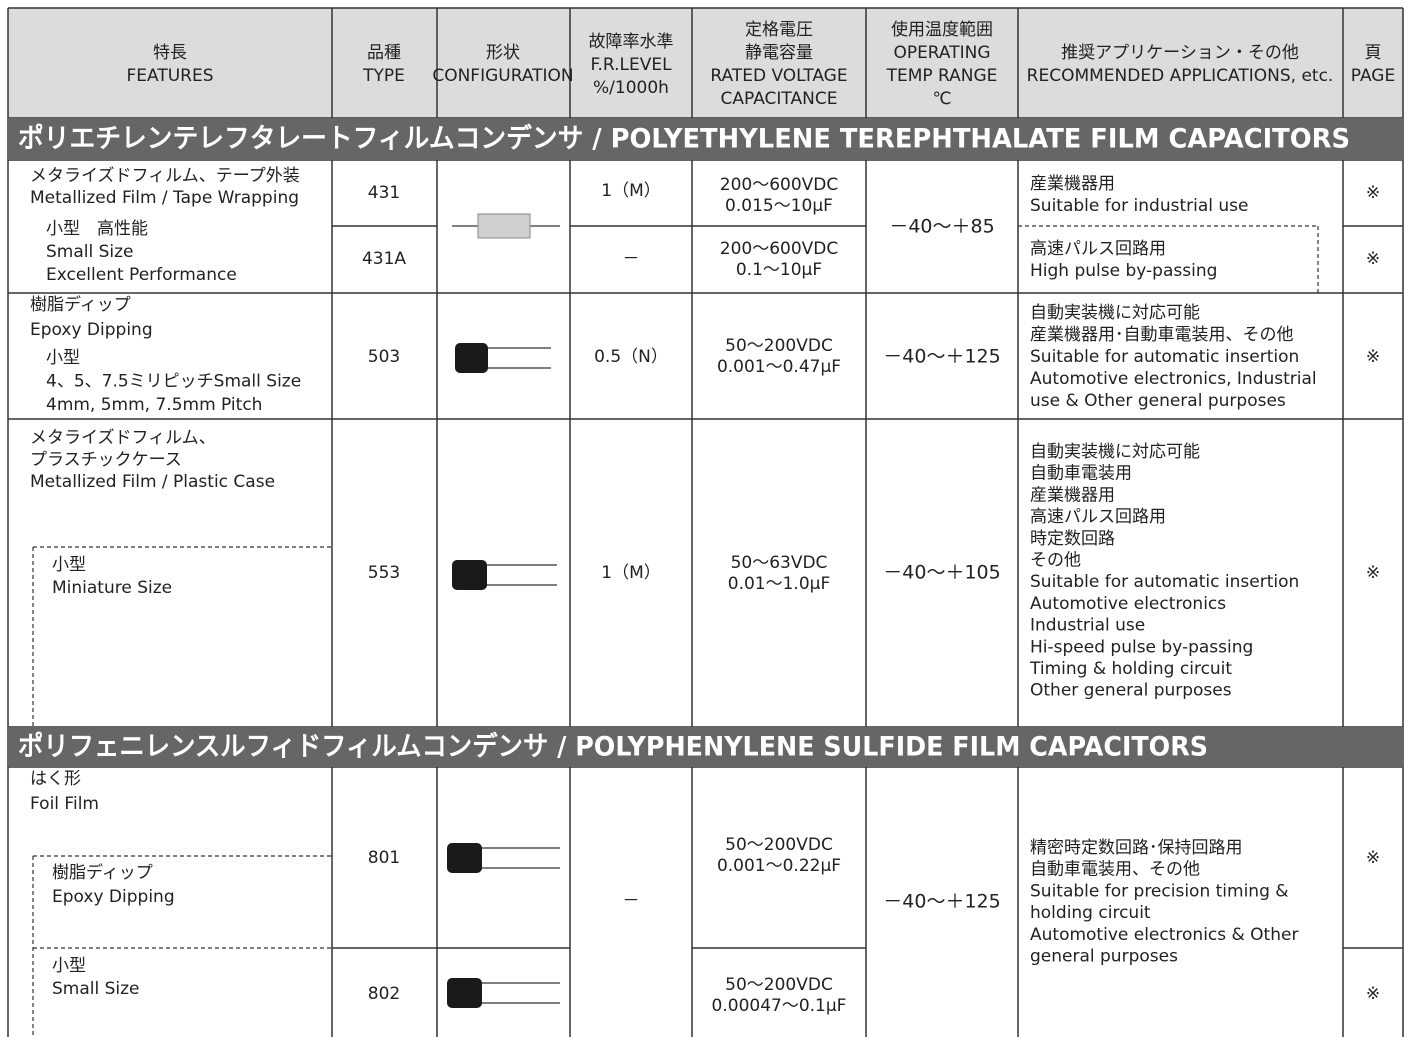 This screenshot has height=1037, width=1414. Describe the element at coordinates (1131, 691) in the screenshot. I see `cell-text: Other general purposes` at that location.